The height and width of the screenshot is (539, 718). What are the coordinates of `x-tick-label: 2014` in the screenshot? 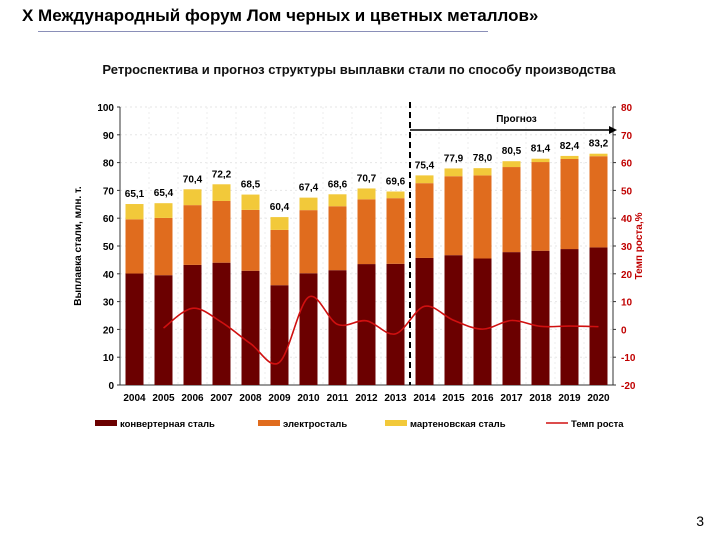 It's located at (424, 398).